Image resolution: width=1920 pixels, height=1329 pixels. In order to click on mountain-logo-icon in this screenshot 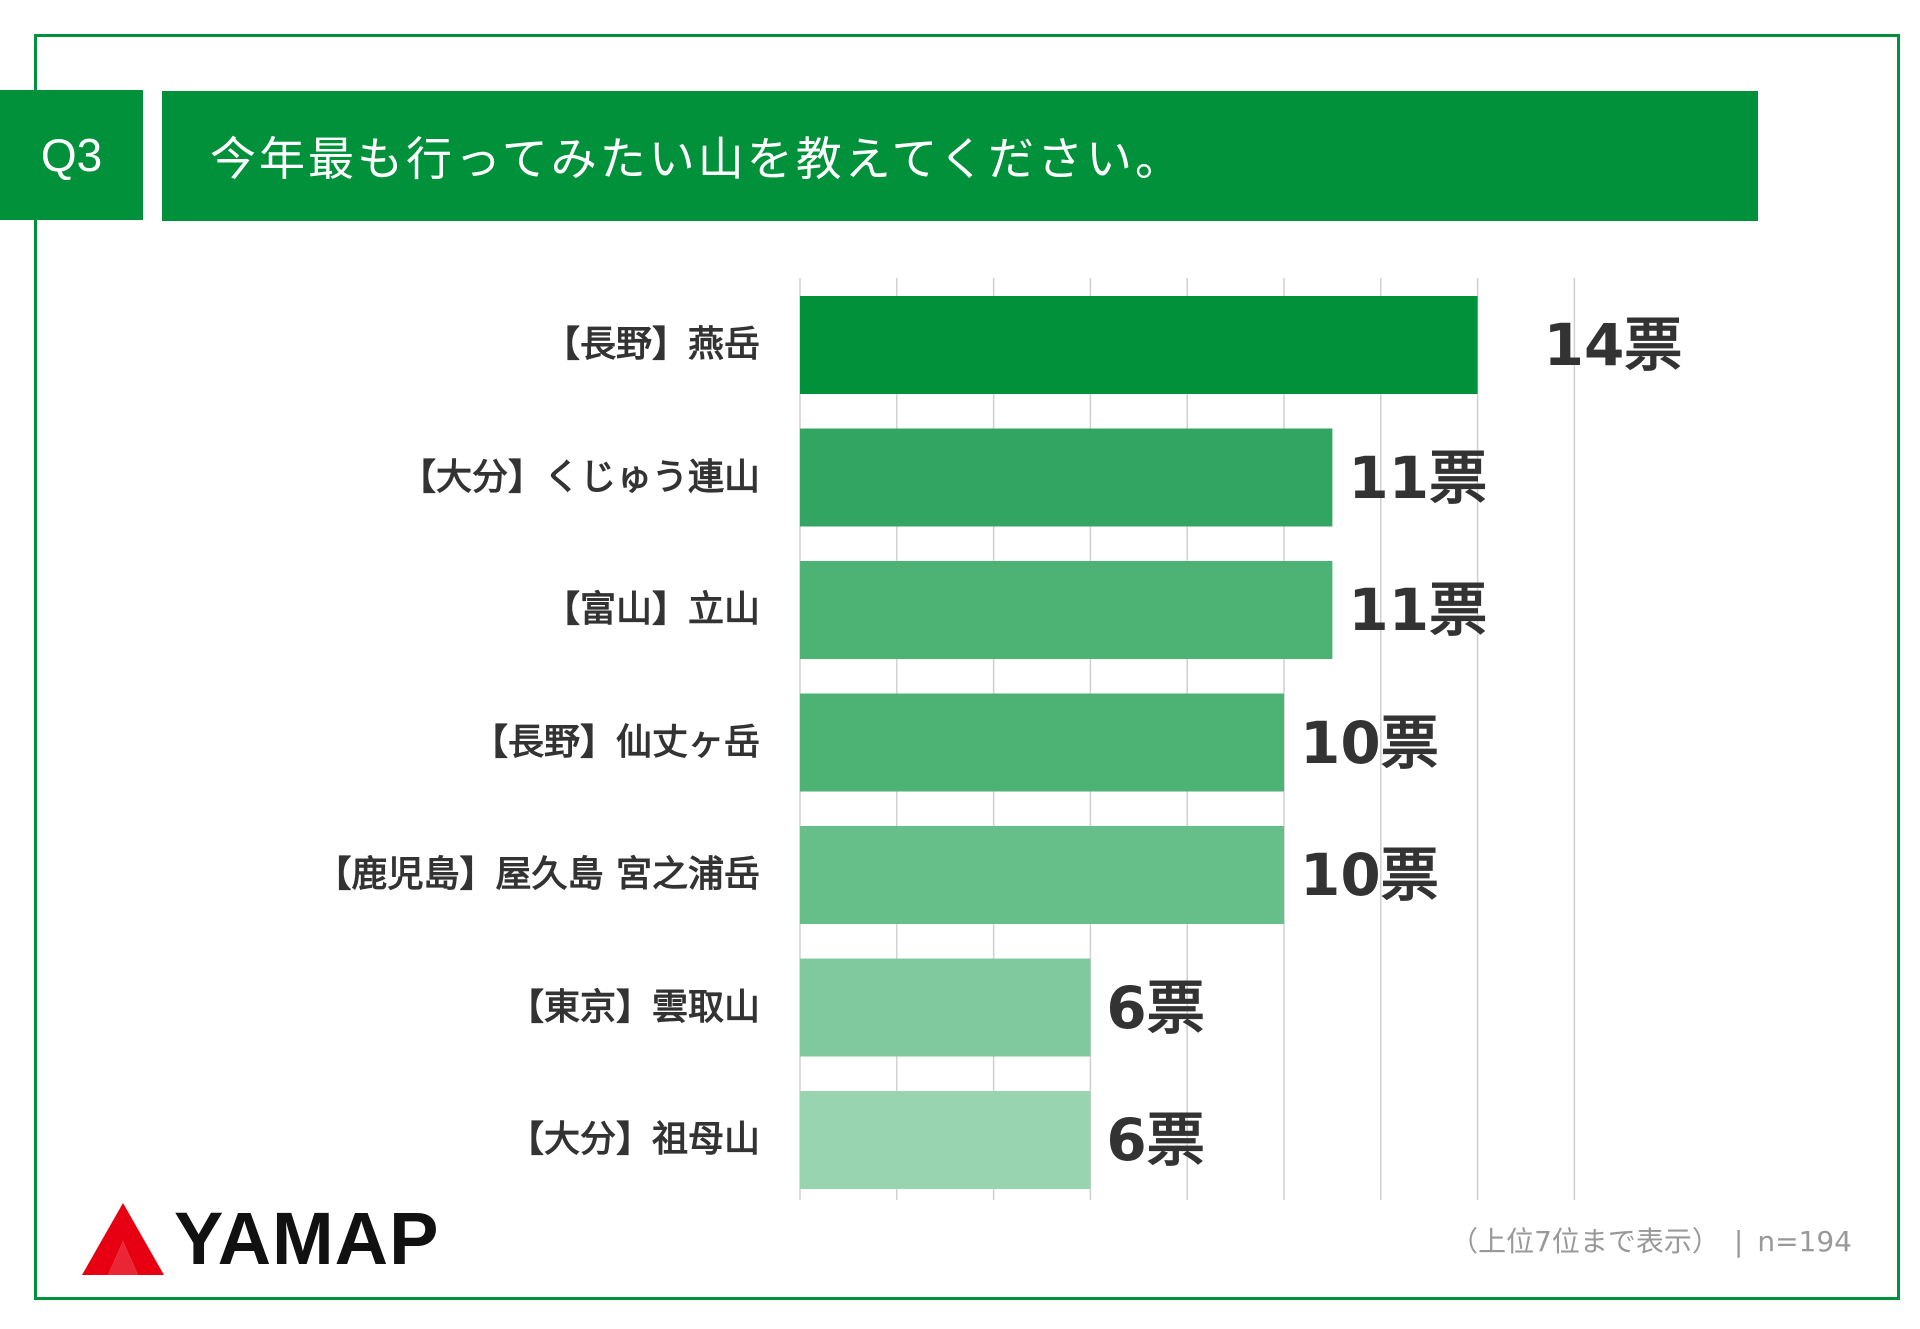, I will do `click(123, 1238)`.